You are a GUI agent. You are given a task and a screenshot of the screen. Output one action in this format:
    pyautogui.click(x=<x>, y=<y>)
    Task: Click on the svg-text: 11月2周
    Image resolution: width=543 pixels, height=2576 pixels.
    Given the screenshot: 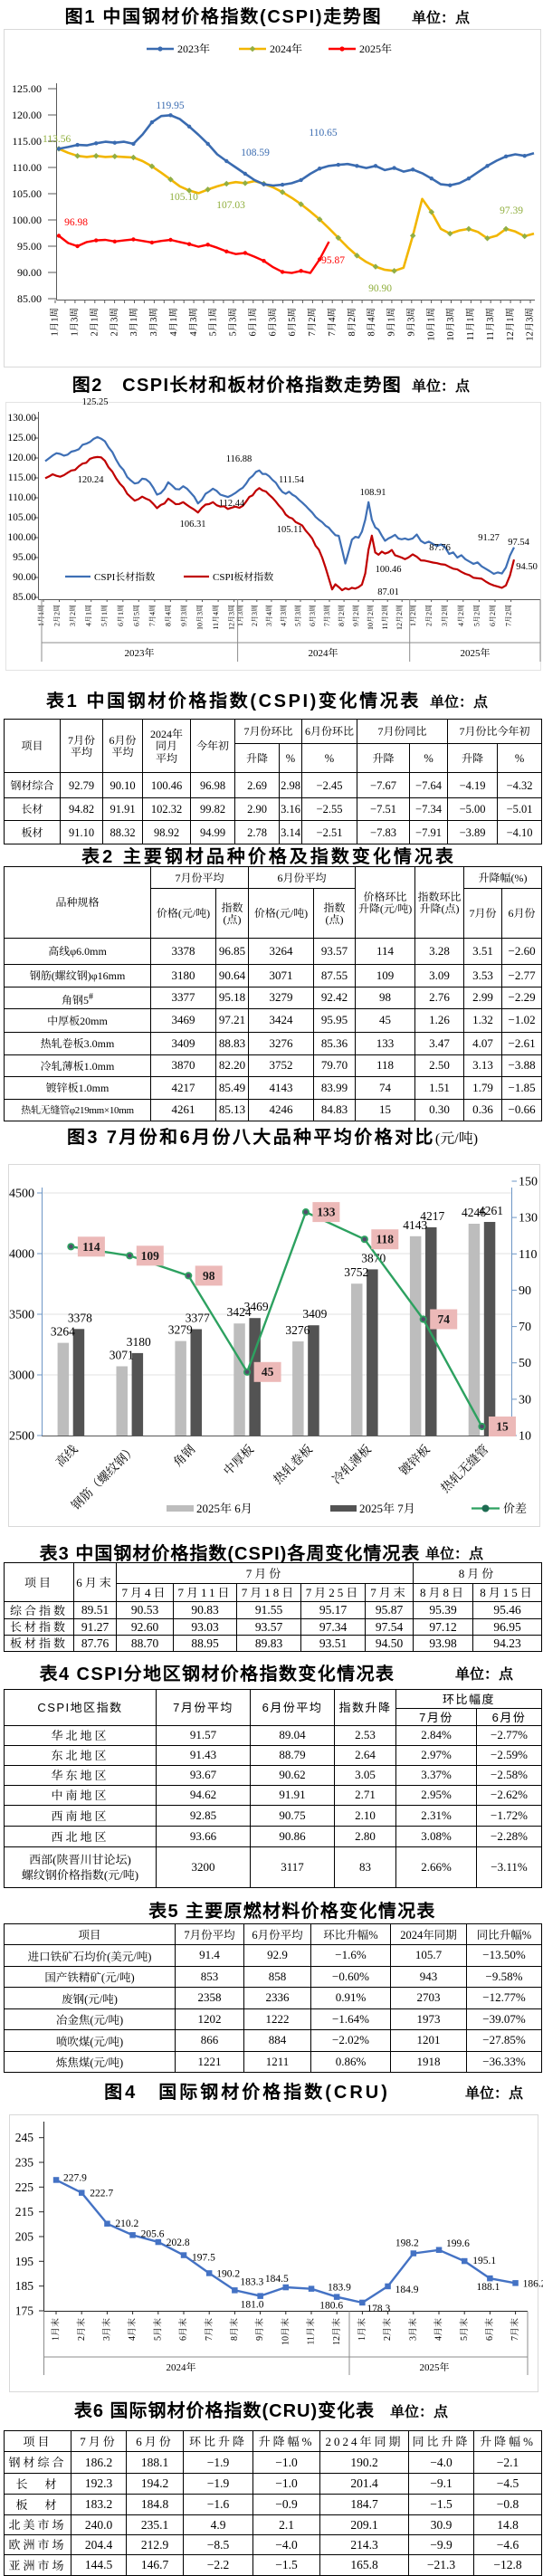 What is the action you would take?
    pyautogui.click(x=385, y=617)
    